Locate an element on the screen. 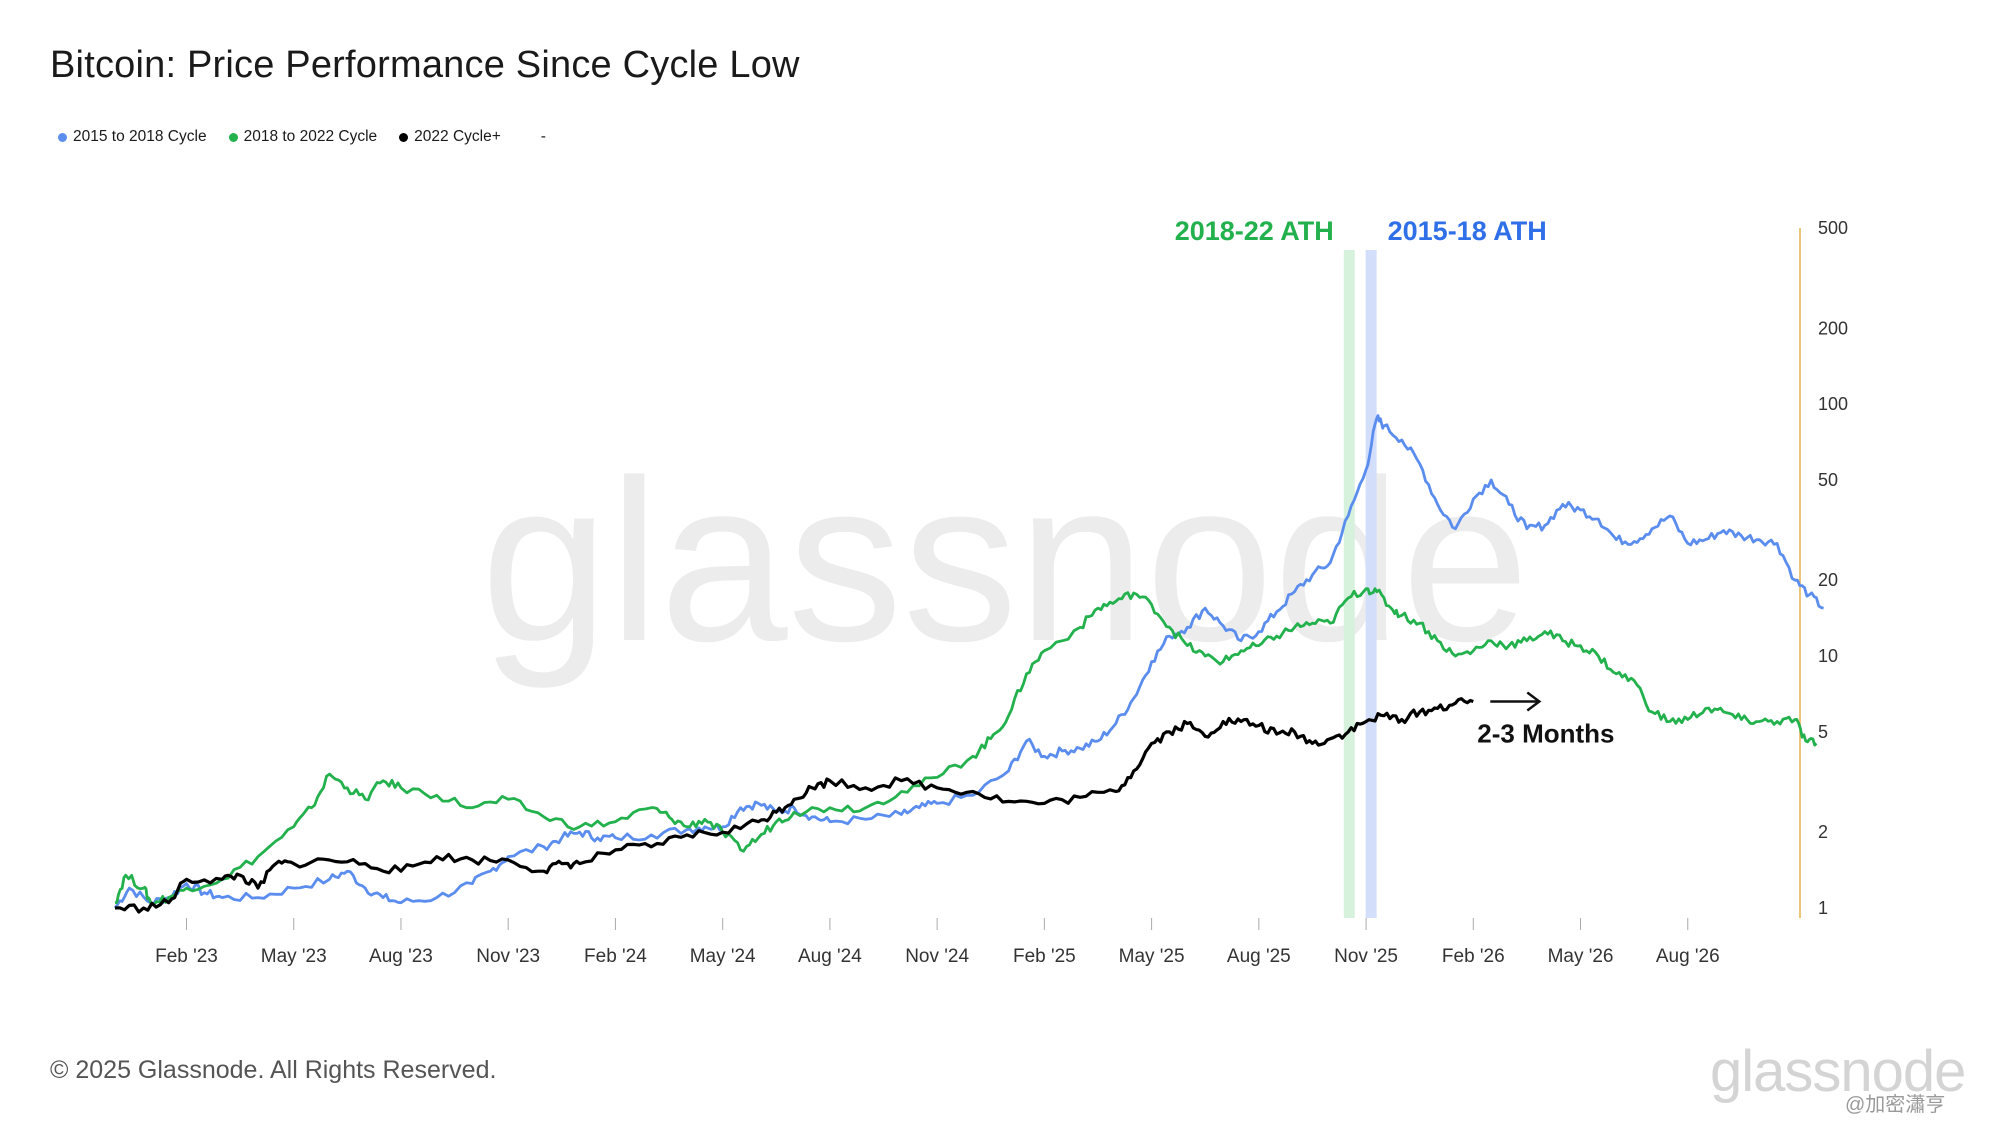 Image resolution: width=2000 pixels, height=1125 pixels. x-tick-label: May '25 is located at coordinates (1152, 956).